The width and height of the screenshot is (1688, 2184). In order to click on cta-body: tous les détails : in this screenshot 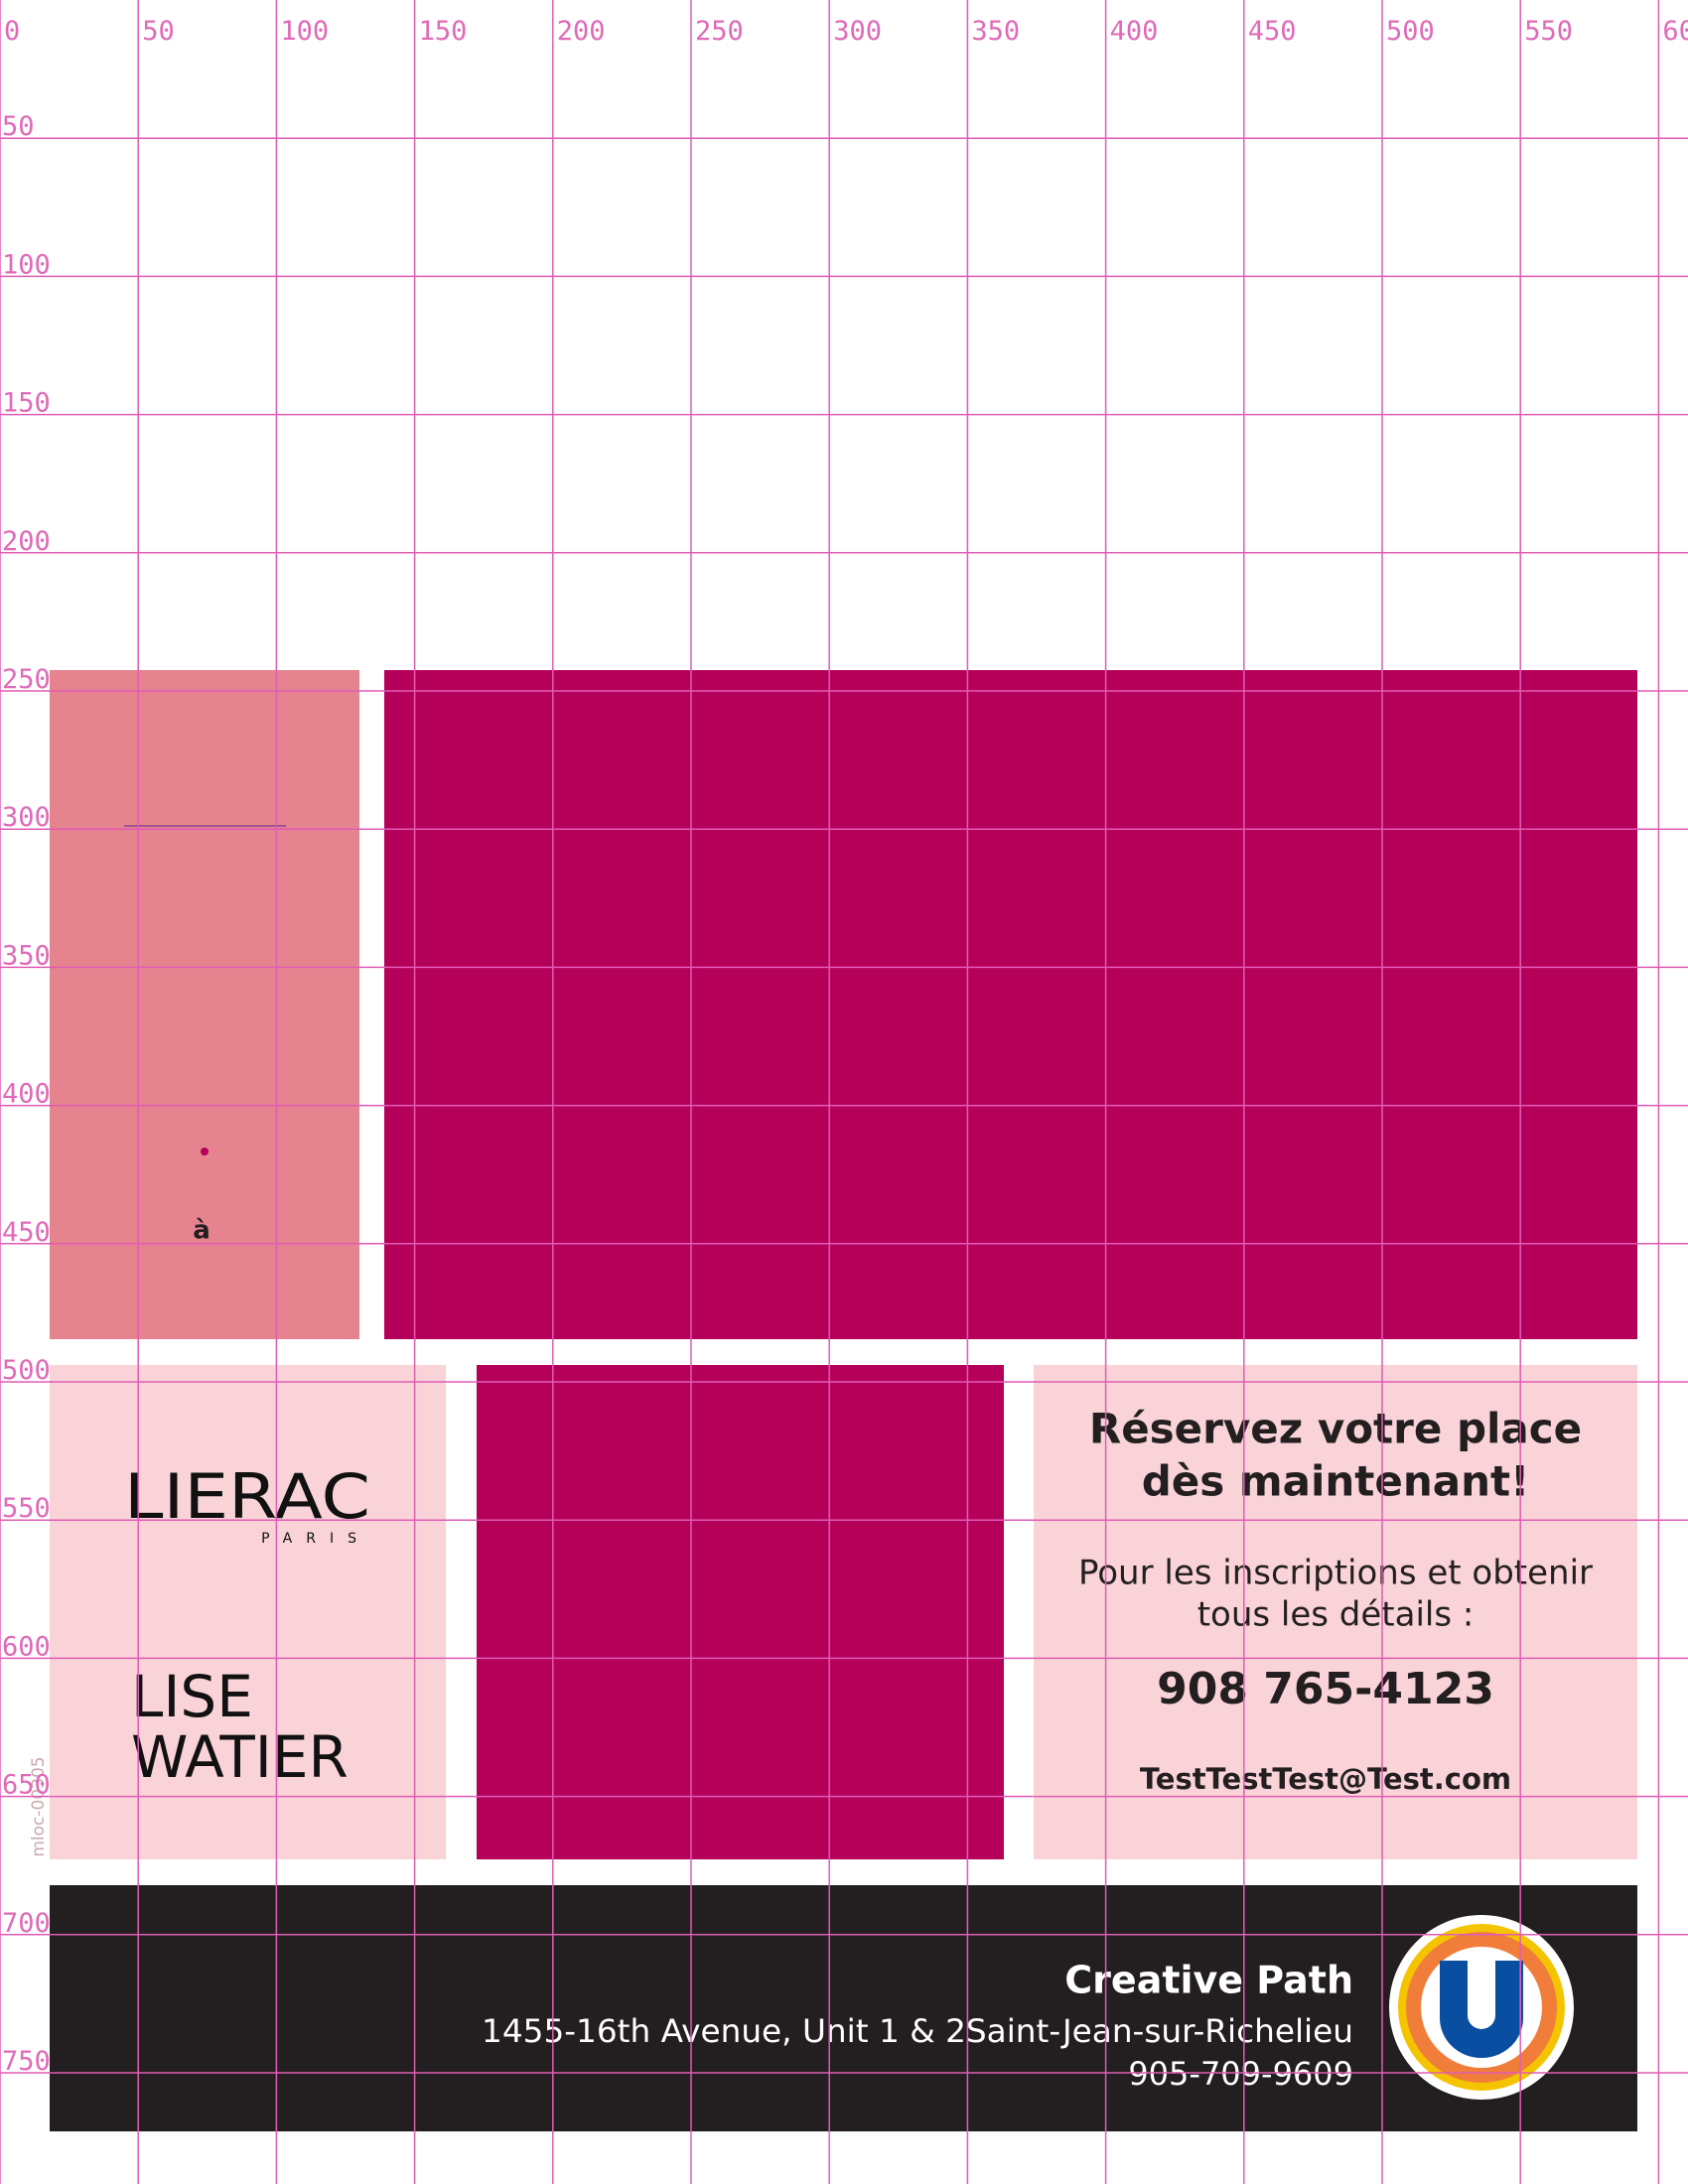, I will do `click(1336, 1615)`.